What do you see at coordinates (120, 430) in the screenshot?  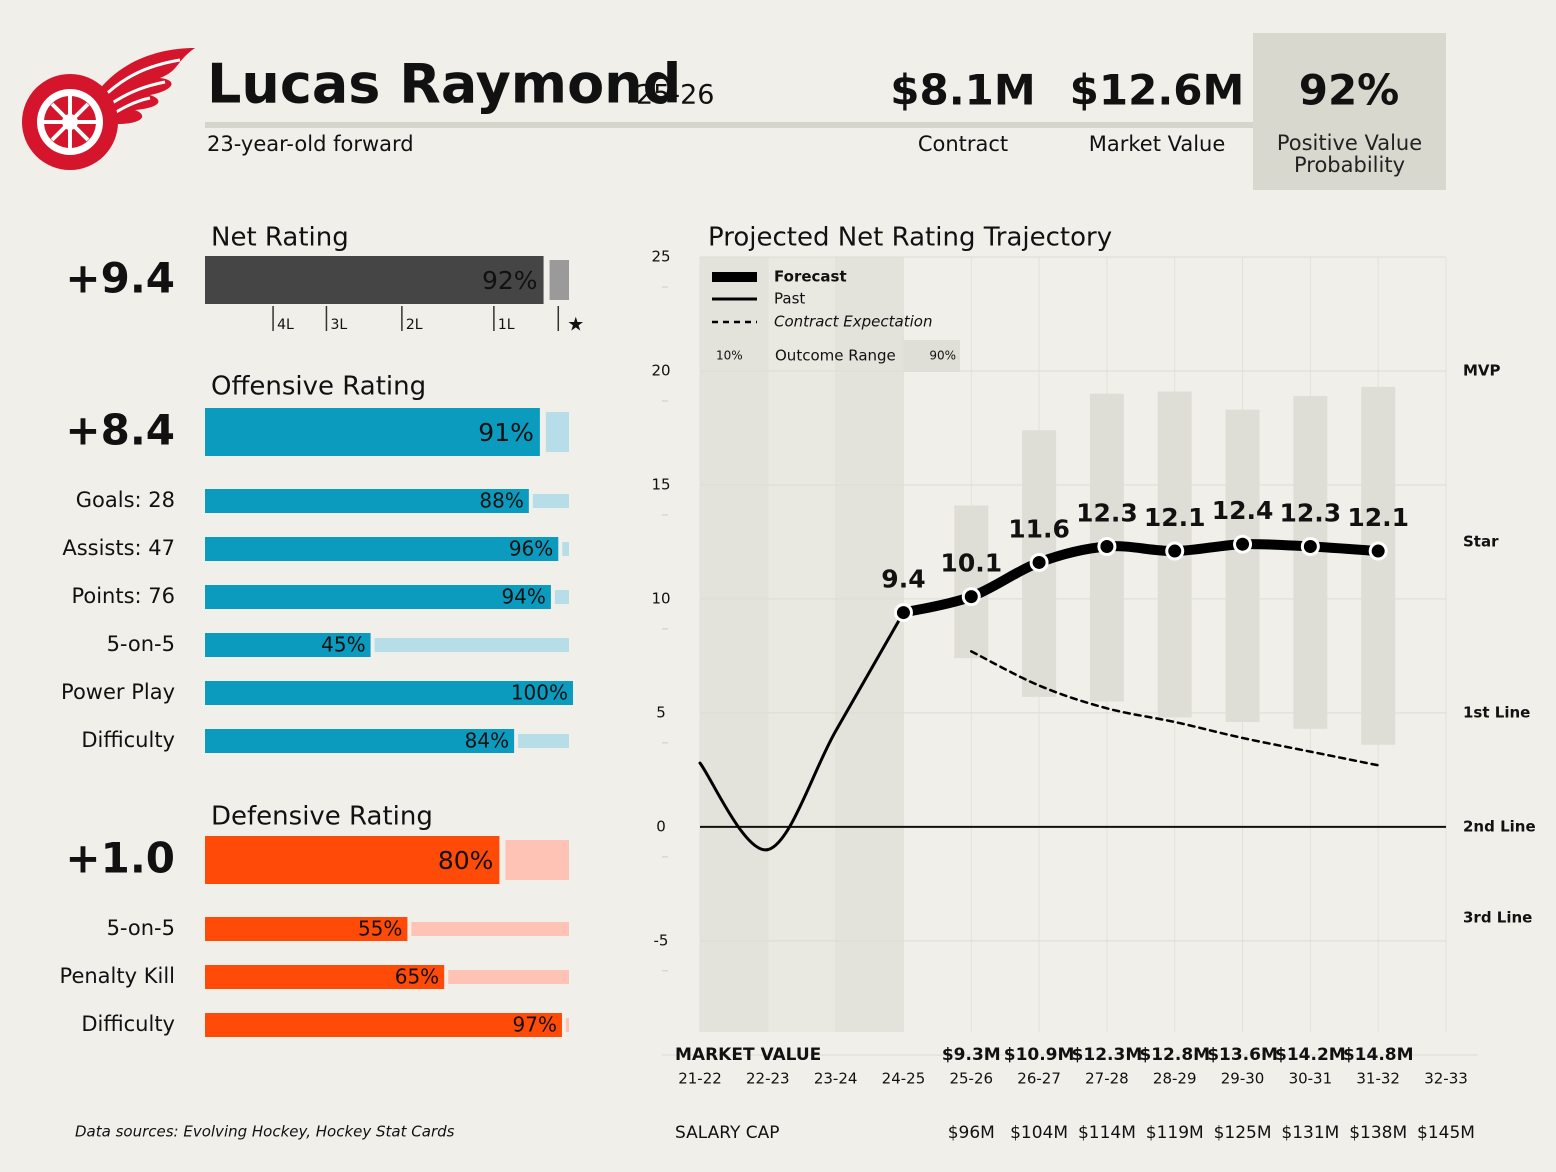 I see `rating-value: +8.4` at bounding box center [120, 430].